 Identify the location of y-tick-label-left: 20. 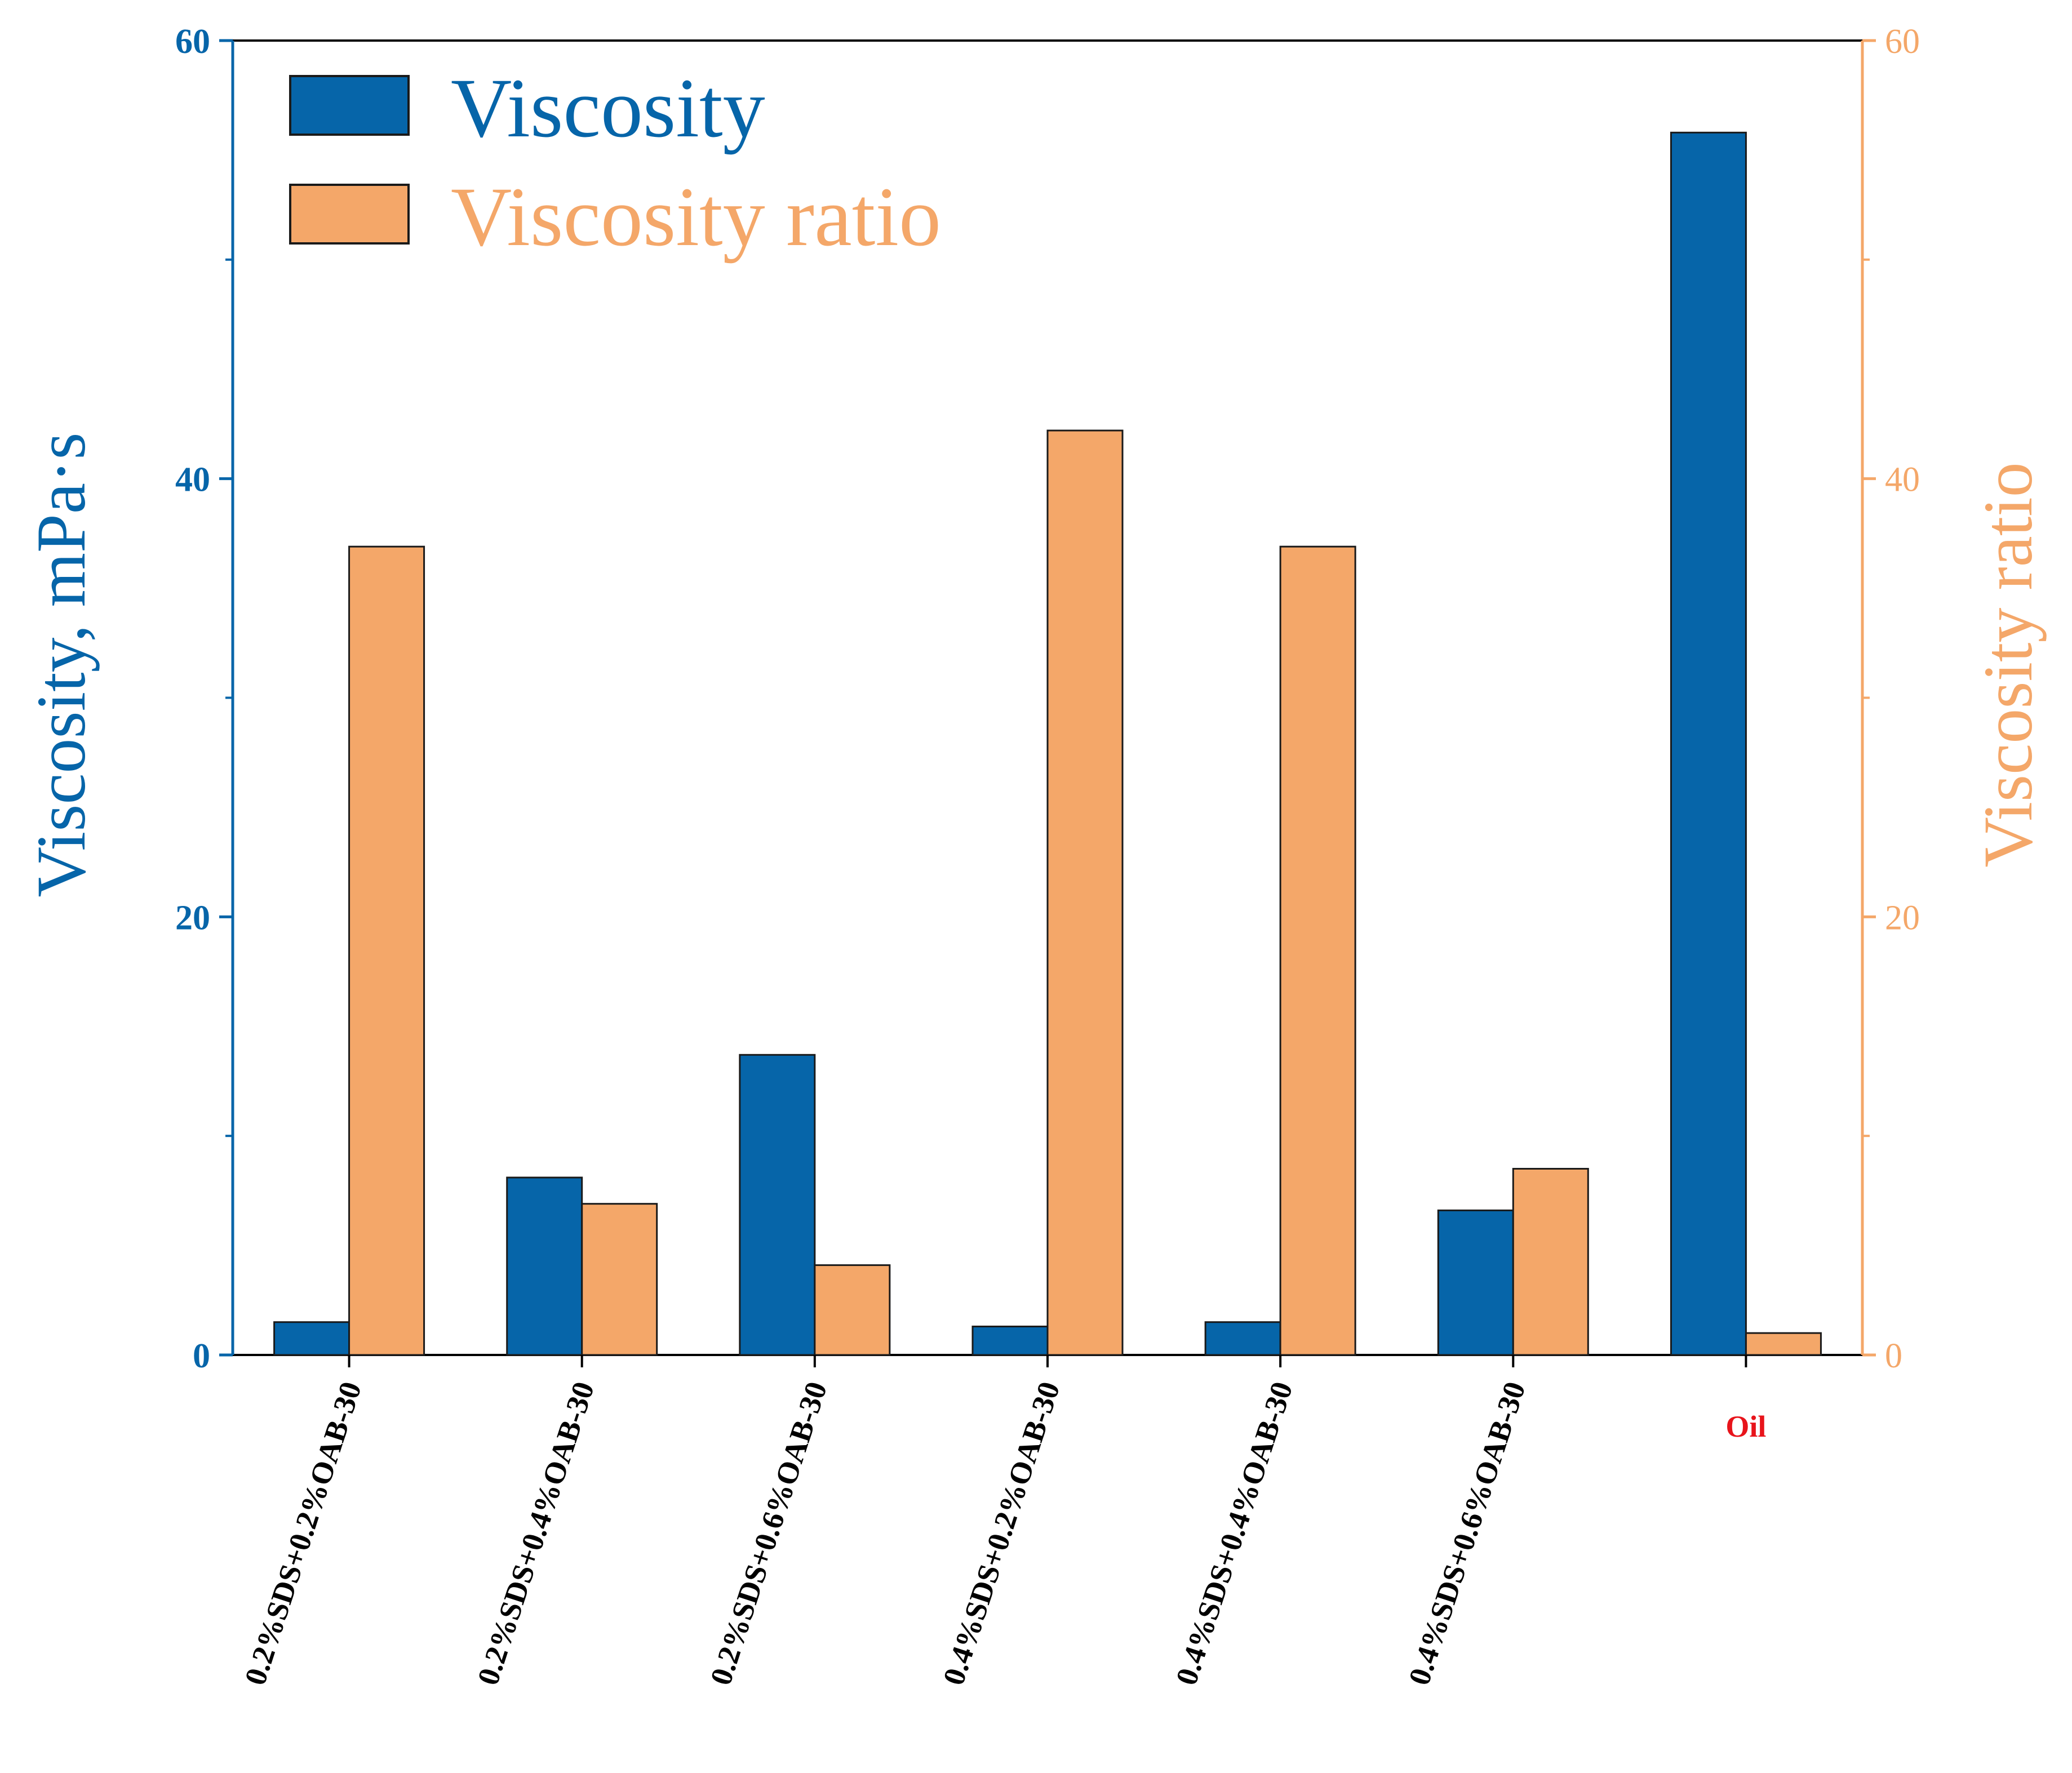
(192, 918).